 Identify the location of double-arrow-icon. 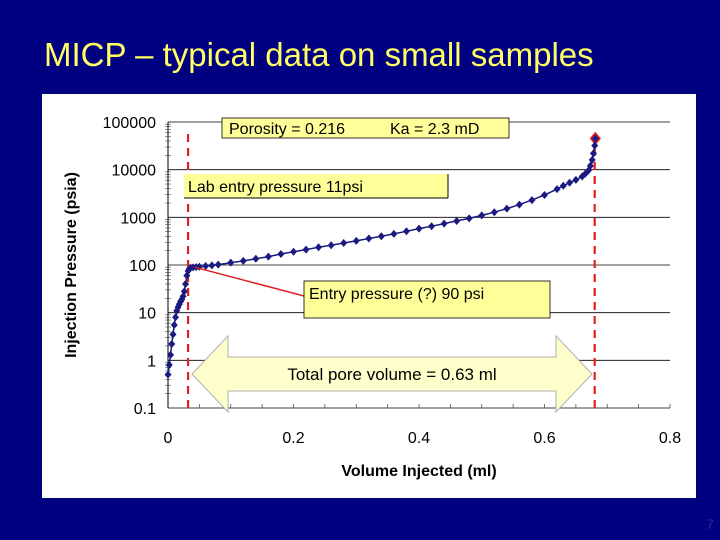
(392, 374).